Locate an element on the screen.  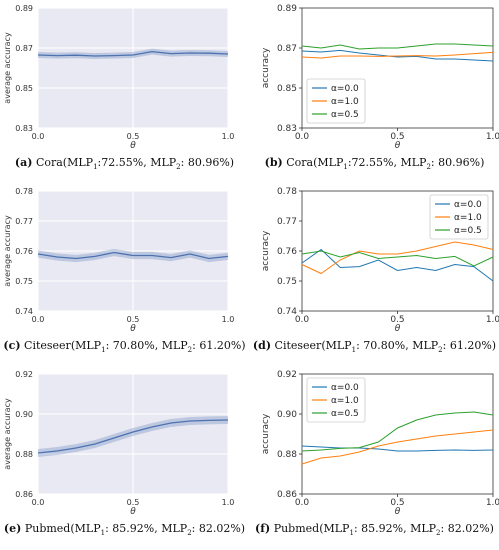
caption-d: (d) Citeseer(MLP1: 70.80%, MLP2: 61.20%) is located at coordinates (374, 346).